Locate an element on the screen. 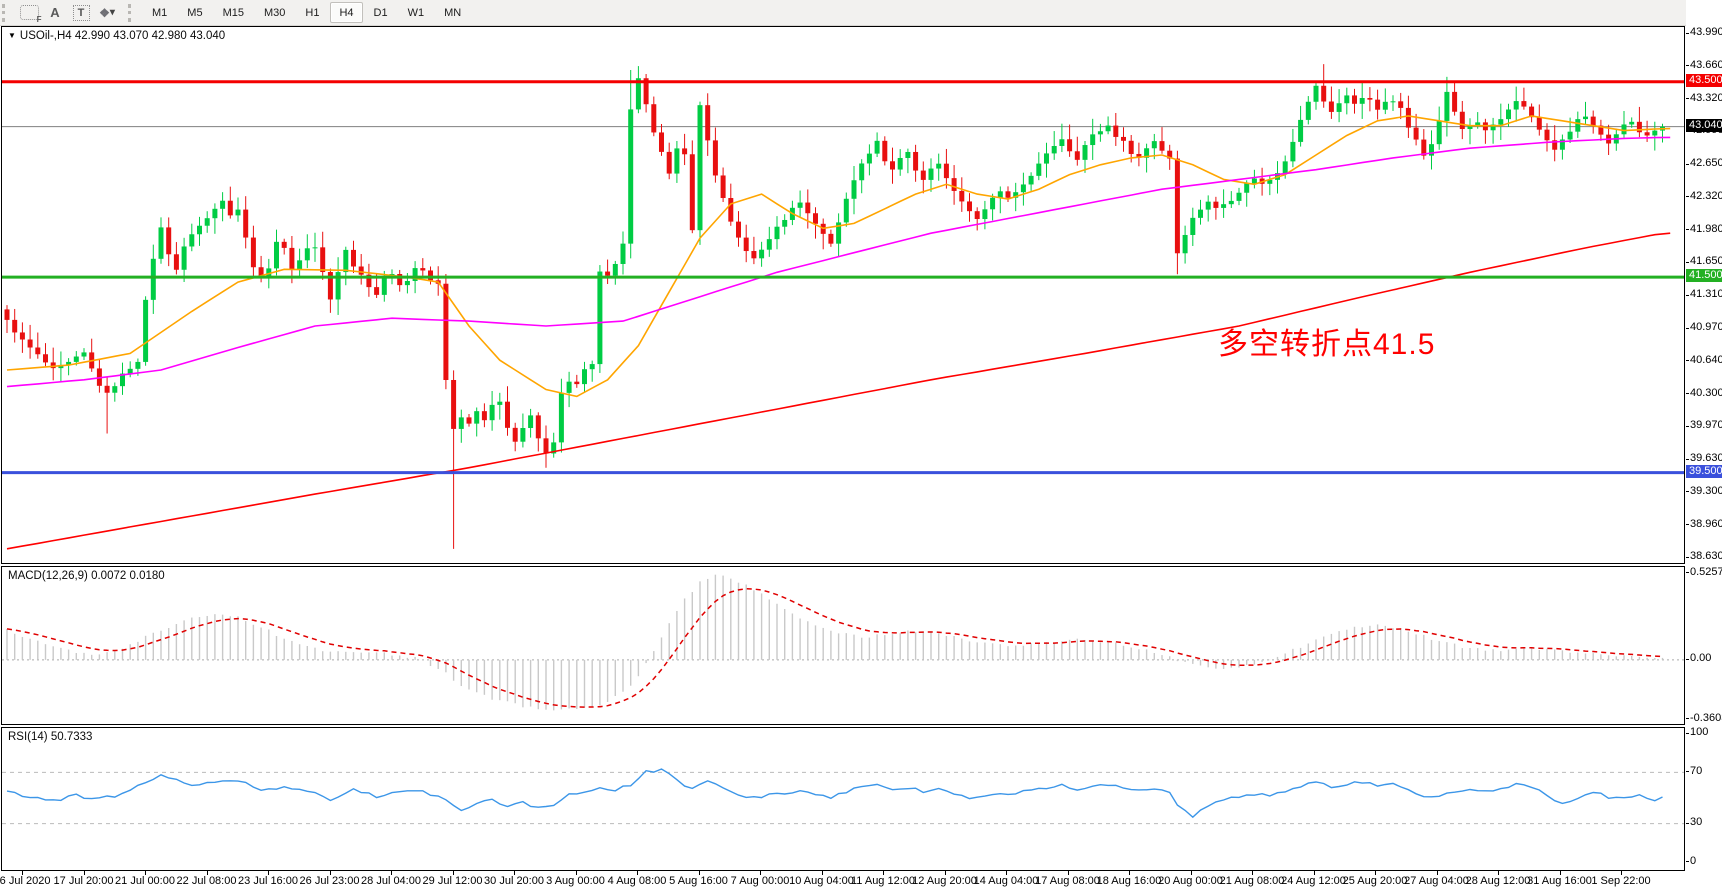  text-box-icon: T is located at coordinates (81, 13).